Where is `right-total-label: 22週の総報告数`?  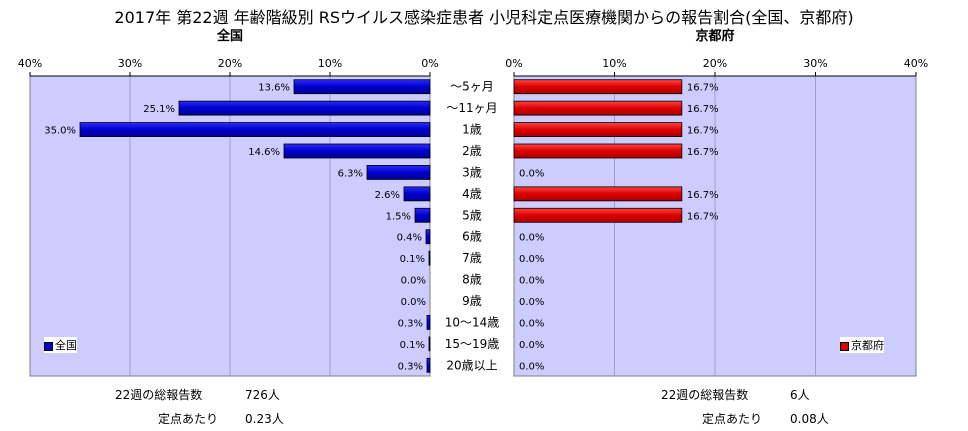 right-total-label: 22週の総報告数 is located at coordinates (705, 395).